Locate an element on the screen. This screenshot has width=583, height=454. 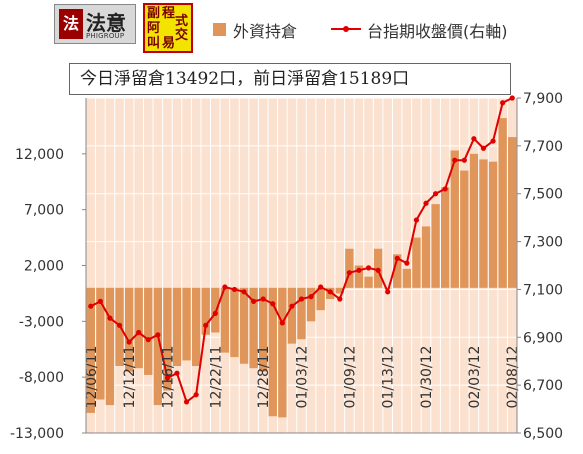
right-tick-label: 6,500 is located at coordinates (543, 434).